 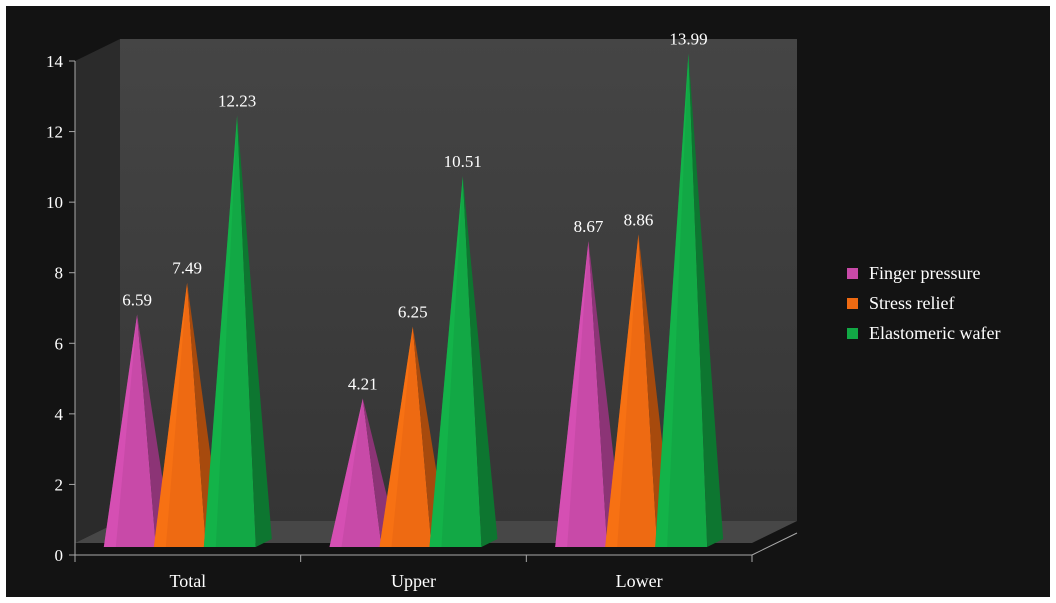 What do you see at coordinates (413, 581) in the screenshot?
I see `x-category-label: Upper` at bounding box center [413, 581].